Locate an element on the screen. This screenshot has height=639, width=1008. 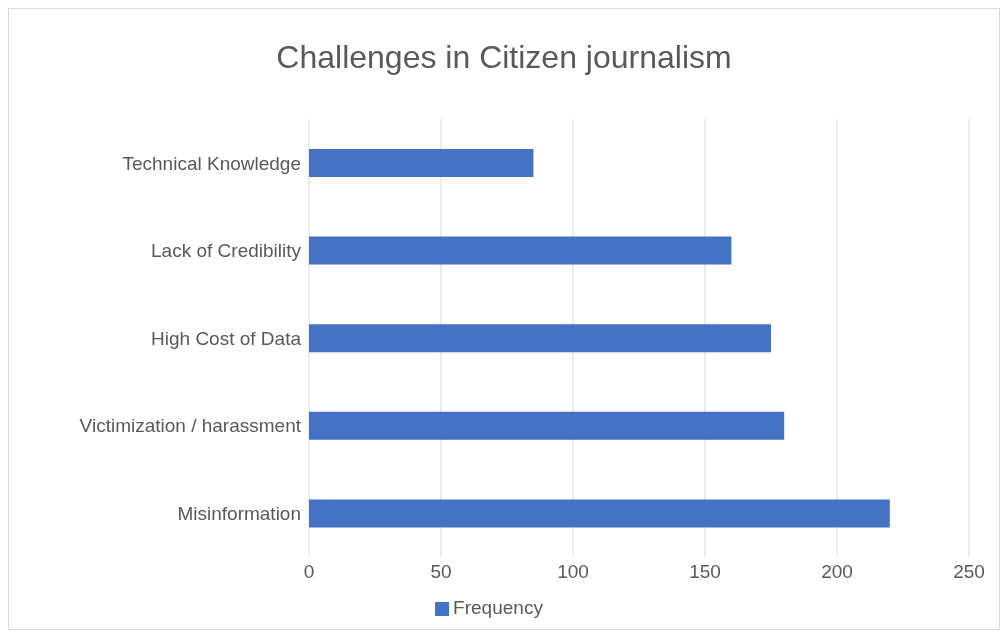
y-tick-label: High Cost of Data is located at coordinates (226, 338).